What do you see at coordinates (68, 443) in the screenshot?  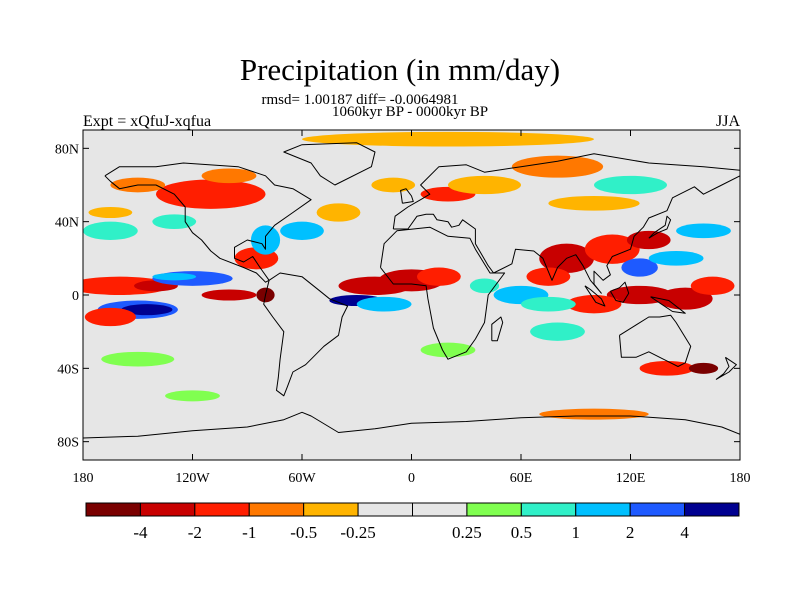 I see `y-tick-label: 80S` at bounding box center [68, 443].